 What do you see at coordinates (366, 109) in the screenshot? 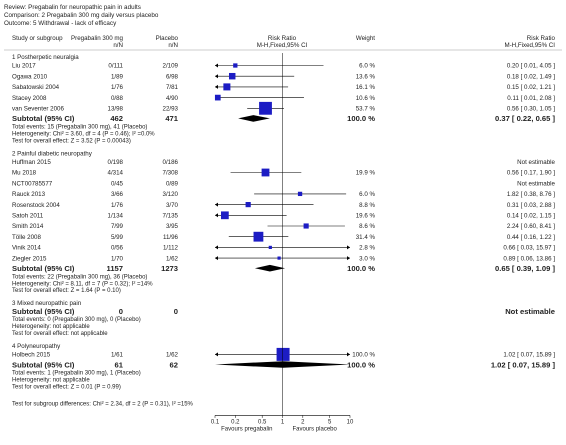
I see `study-weight: 53.7 %` at bounding box center [366, 109].